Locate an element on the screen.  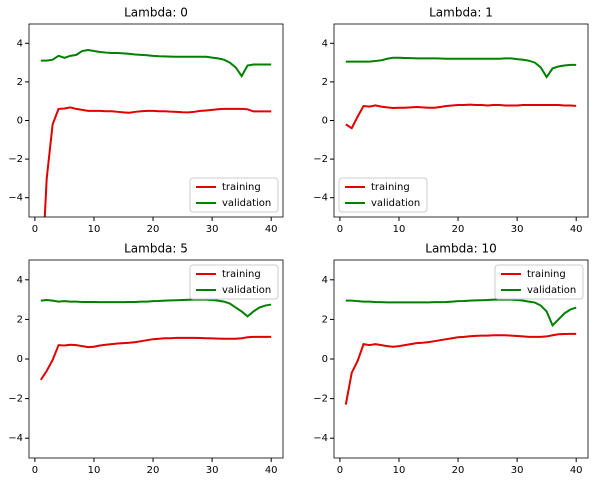
subplot-title: Lambda: 10 is located at coordinates (460, 249).